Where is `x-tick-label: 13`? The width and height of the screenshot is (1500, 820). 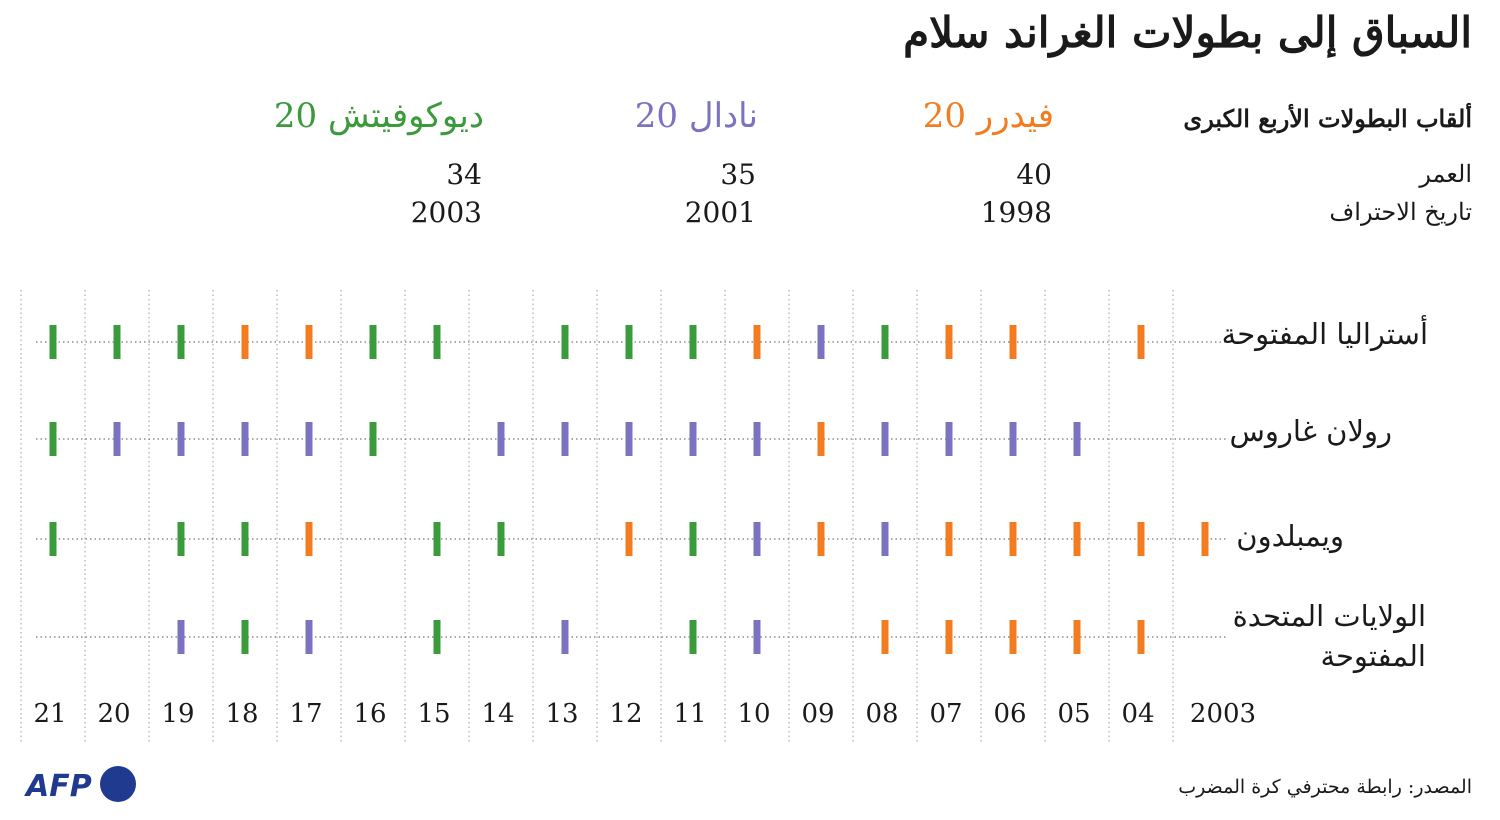
x-tick-label: 13 is located at coordinates (561, 714).